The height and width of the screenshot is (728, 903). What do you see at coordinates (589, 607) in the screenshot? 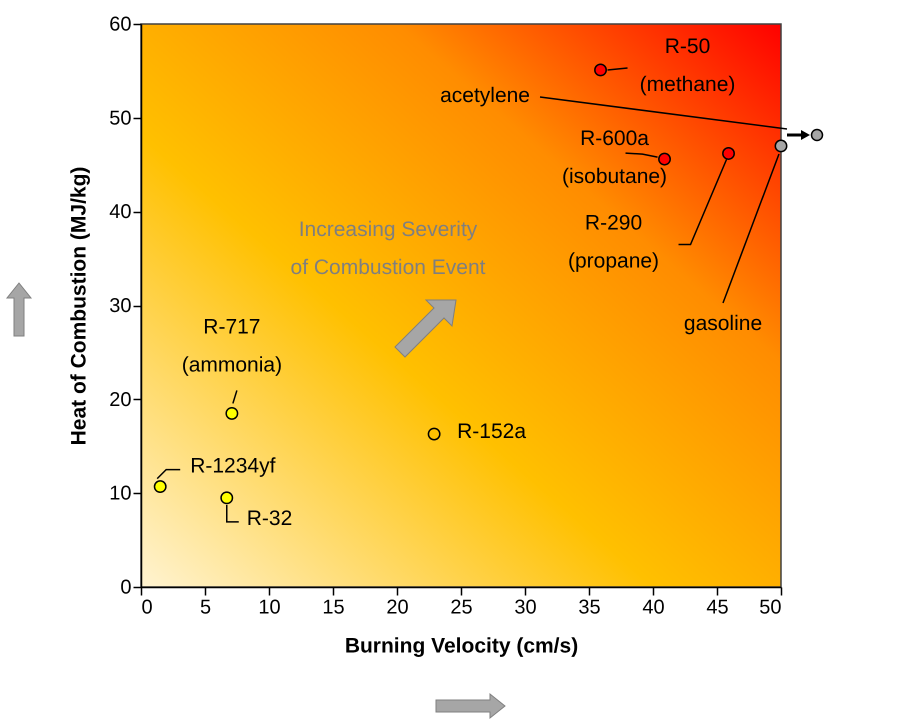
I see `x-tick-label: 35` at bounding box center [589, 607].